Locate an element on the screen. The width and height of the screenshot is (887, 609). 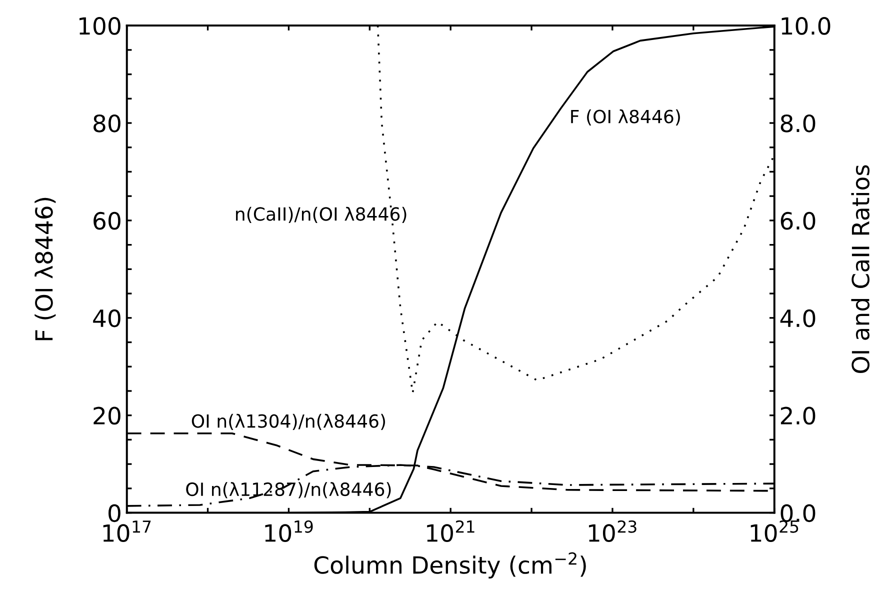
x-axis-title: Column Density (cm$^{−2}$) is located at coordinates (450, 565).